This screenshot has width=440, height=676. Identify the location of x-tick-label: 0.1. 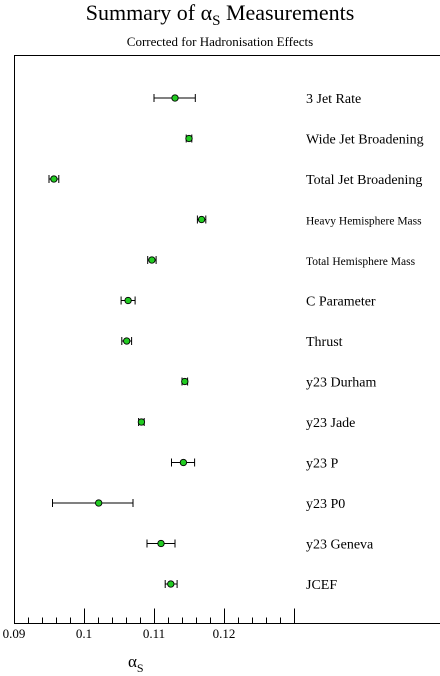
(84, 633).